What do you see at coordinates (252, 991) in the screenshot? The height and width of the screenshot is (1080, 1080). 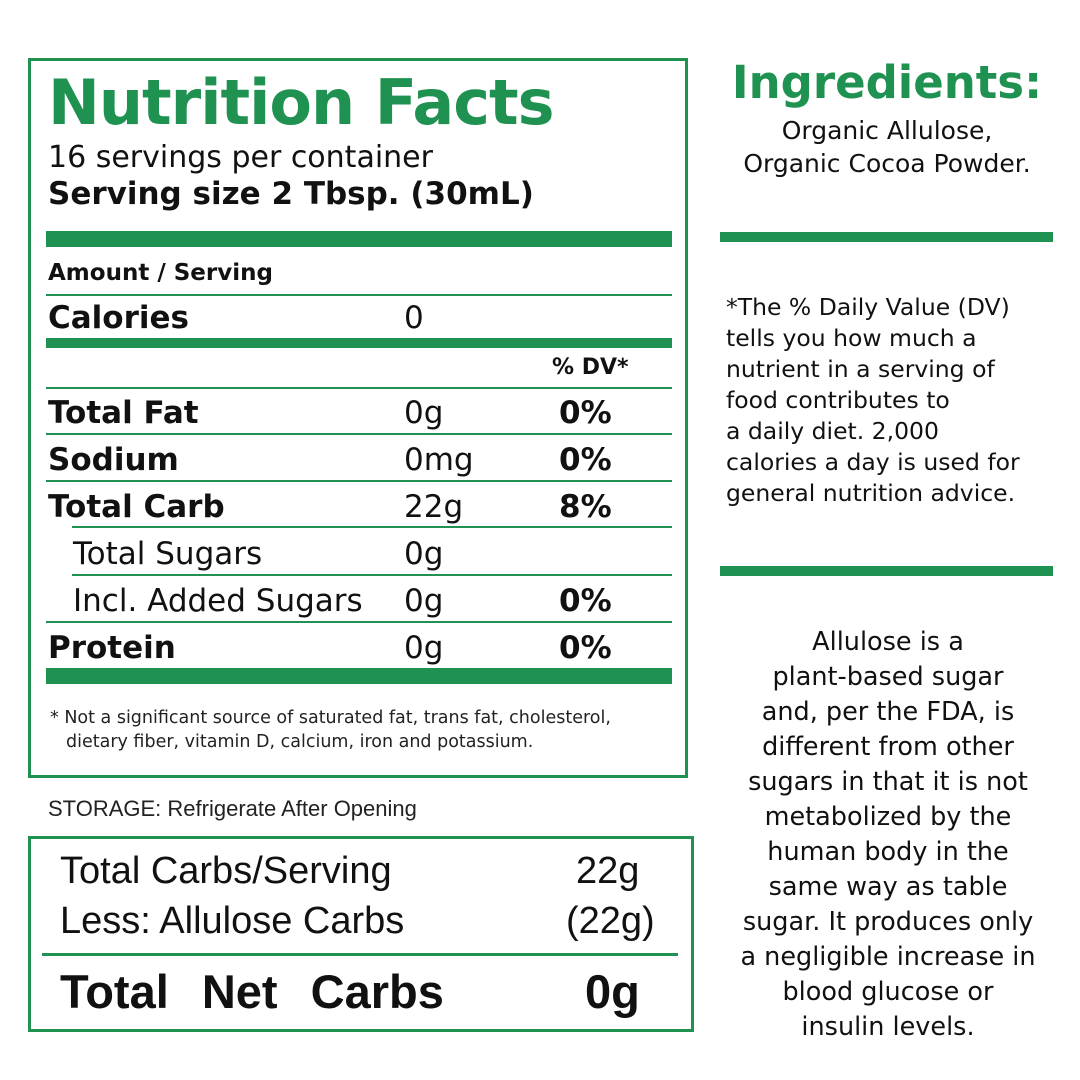 I see `total-net-carbs-label: Total Net Carbs` at bounding box center [252, 991].